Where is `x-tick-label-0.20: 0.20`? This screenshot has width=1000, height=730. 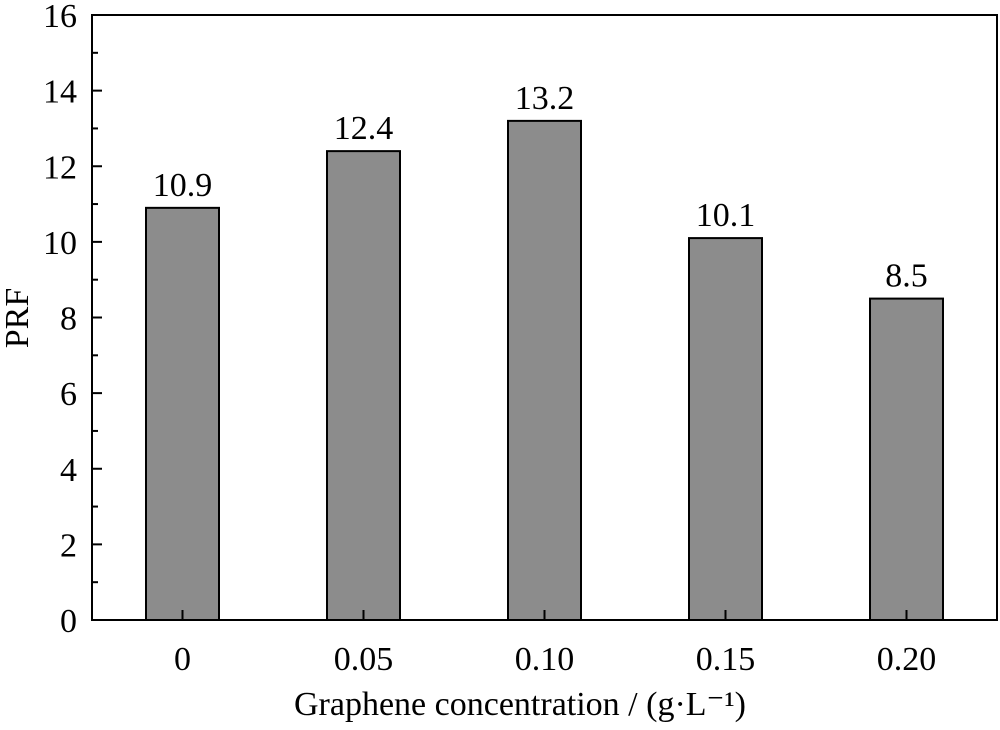
x-tick-label-0.20: 0.20 is located at coordinates (907, 659).